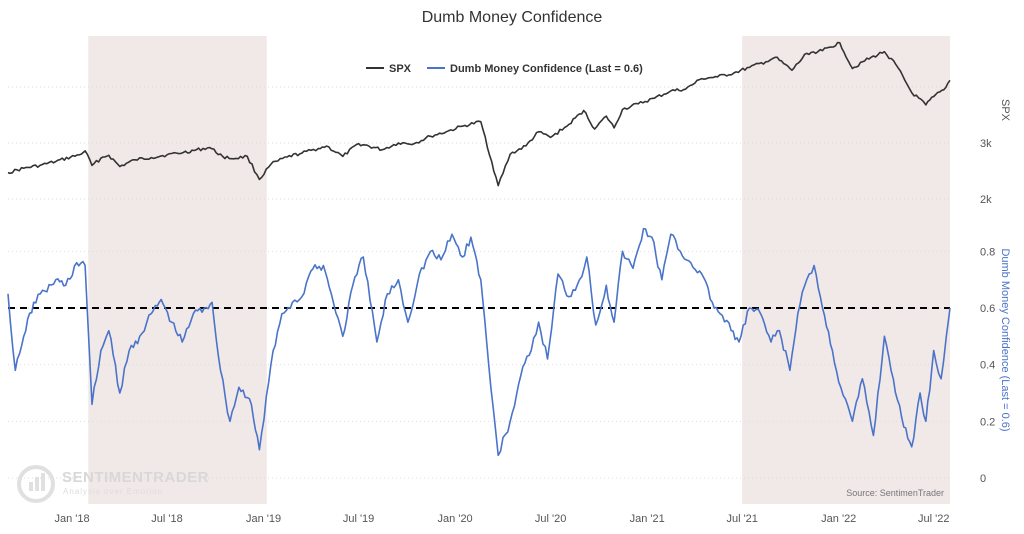  I want to click on spx-tick-label: 3k, so click(986, 144).